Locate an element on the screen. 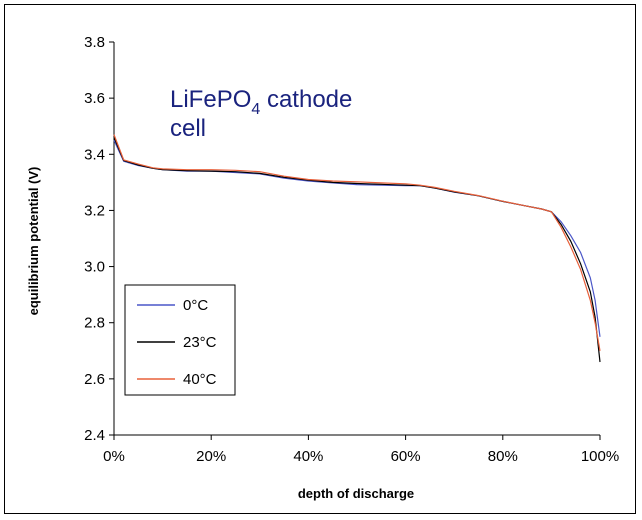 This screenshot has height=520, width=642. legend: 0°C 23°C 40°C is located at coordinates (180, 340).